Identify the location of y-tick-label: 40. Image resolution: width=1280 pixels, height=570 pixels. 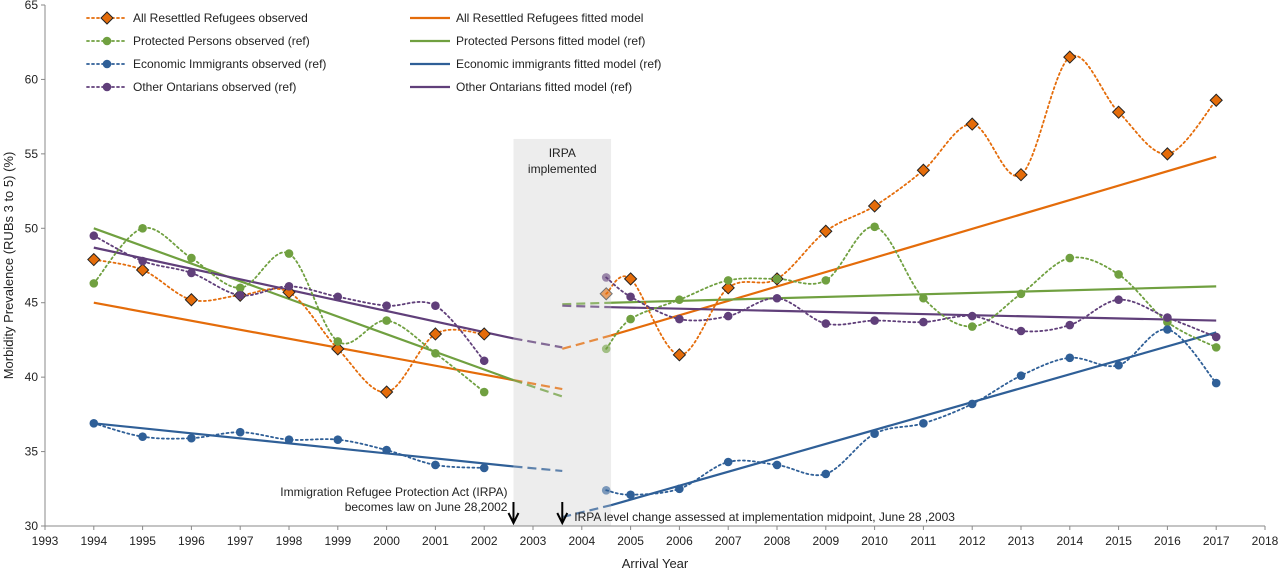
(32, 377).